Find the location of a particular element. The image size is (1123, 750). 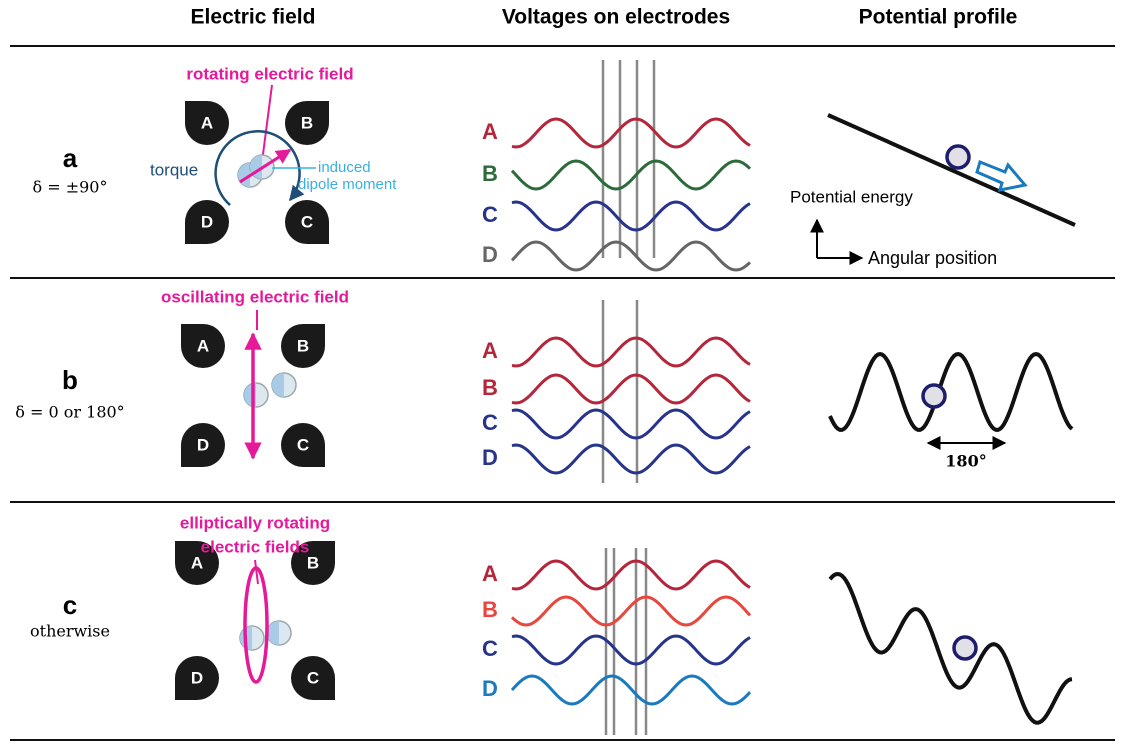

field-vector is located at coordinates (265, 166).